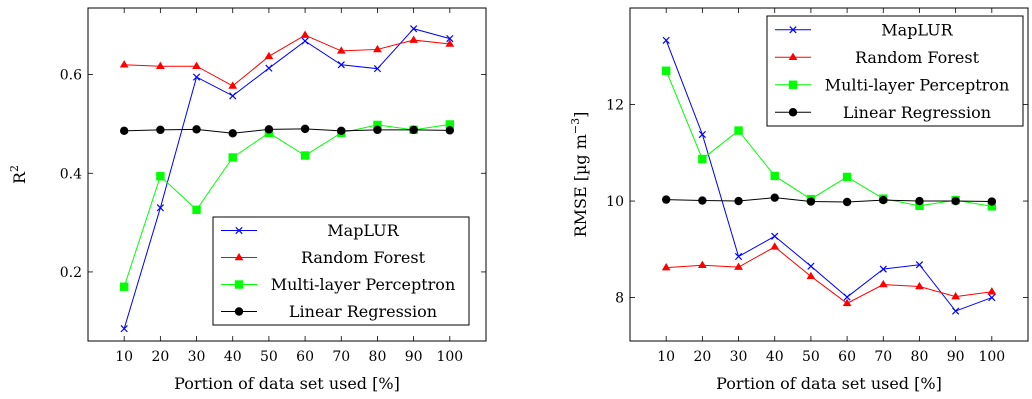 The image size is (1032, 399). What do you see at coordinates (847, 357) in the screenshot?
I see `x-tick-label: 60` at bounding box center [847, 357].